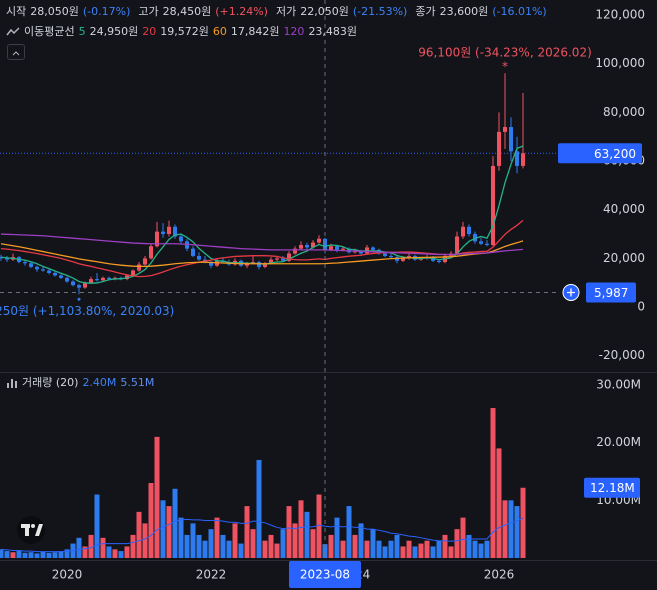 The width and height of the screenshot is (657, 590). I want to click on min-label: 5,250원 (+1,103.80%, 2020.03), so click(87, 311).